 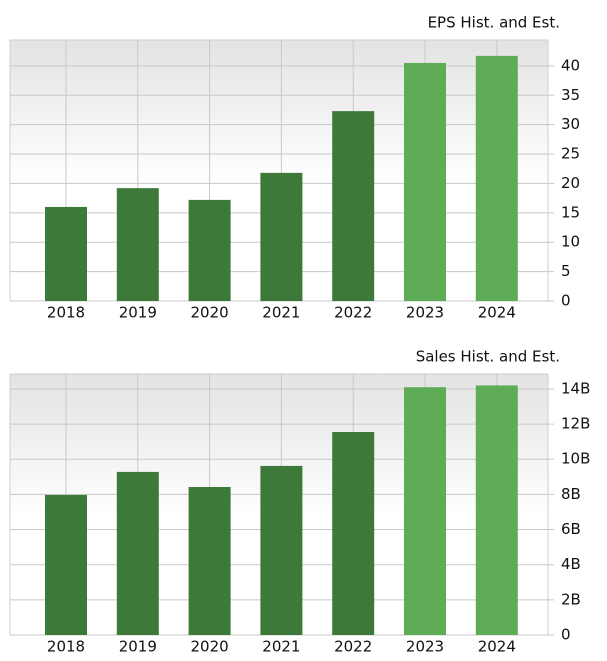 What do you see at coordinates (570, 154) in the screenshot?
I see `y-tick-label: 25` at bounding box center [570, 154].